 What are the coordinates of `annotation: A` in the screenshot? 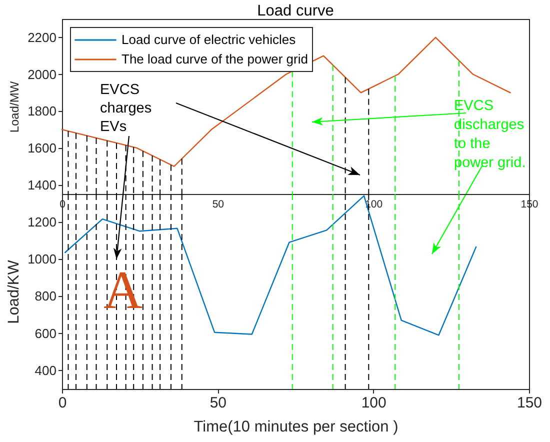 It's located at (123, 290).